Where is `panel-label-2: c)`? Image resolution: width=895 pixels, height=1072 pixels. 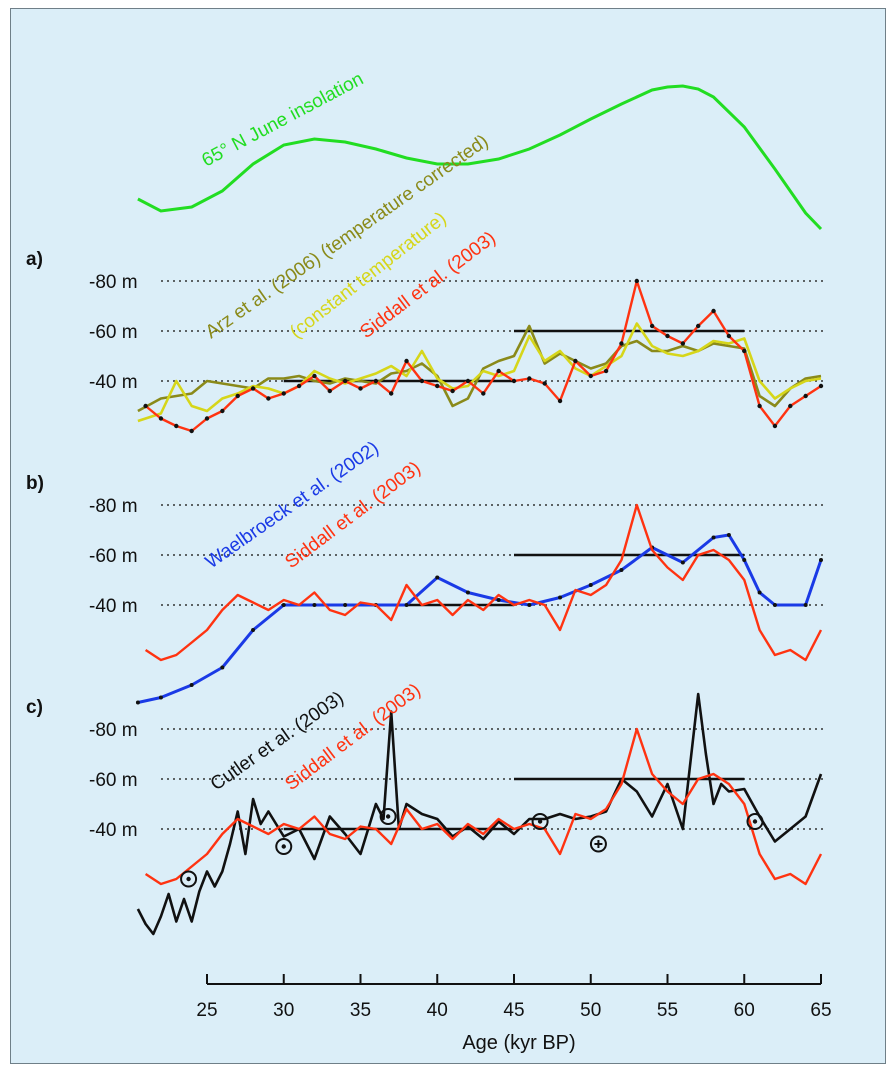 panel-label-2: c) is located at coordinates (34, 707).